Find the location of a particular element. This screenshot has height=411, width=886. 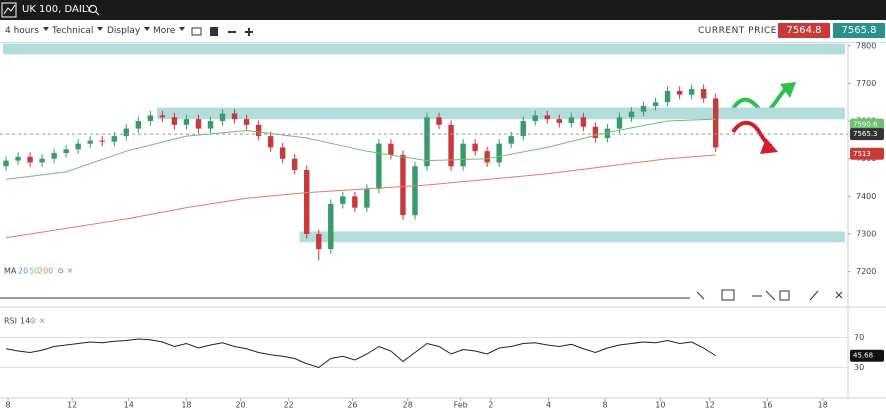

x-tick-label: 20 is located at coordinates (240, 405).